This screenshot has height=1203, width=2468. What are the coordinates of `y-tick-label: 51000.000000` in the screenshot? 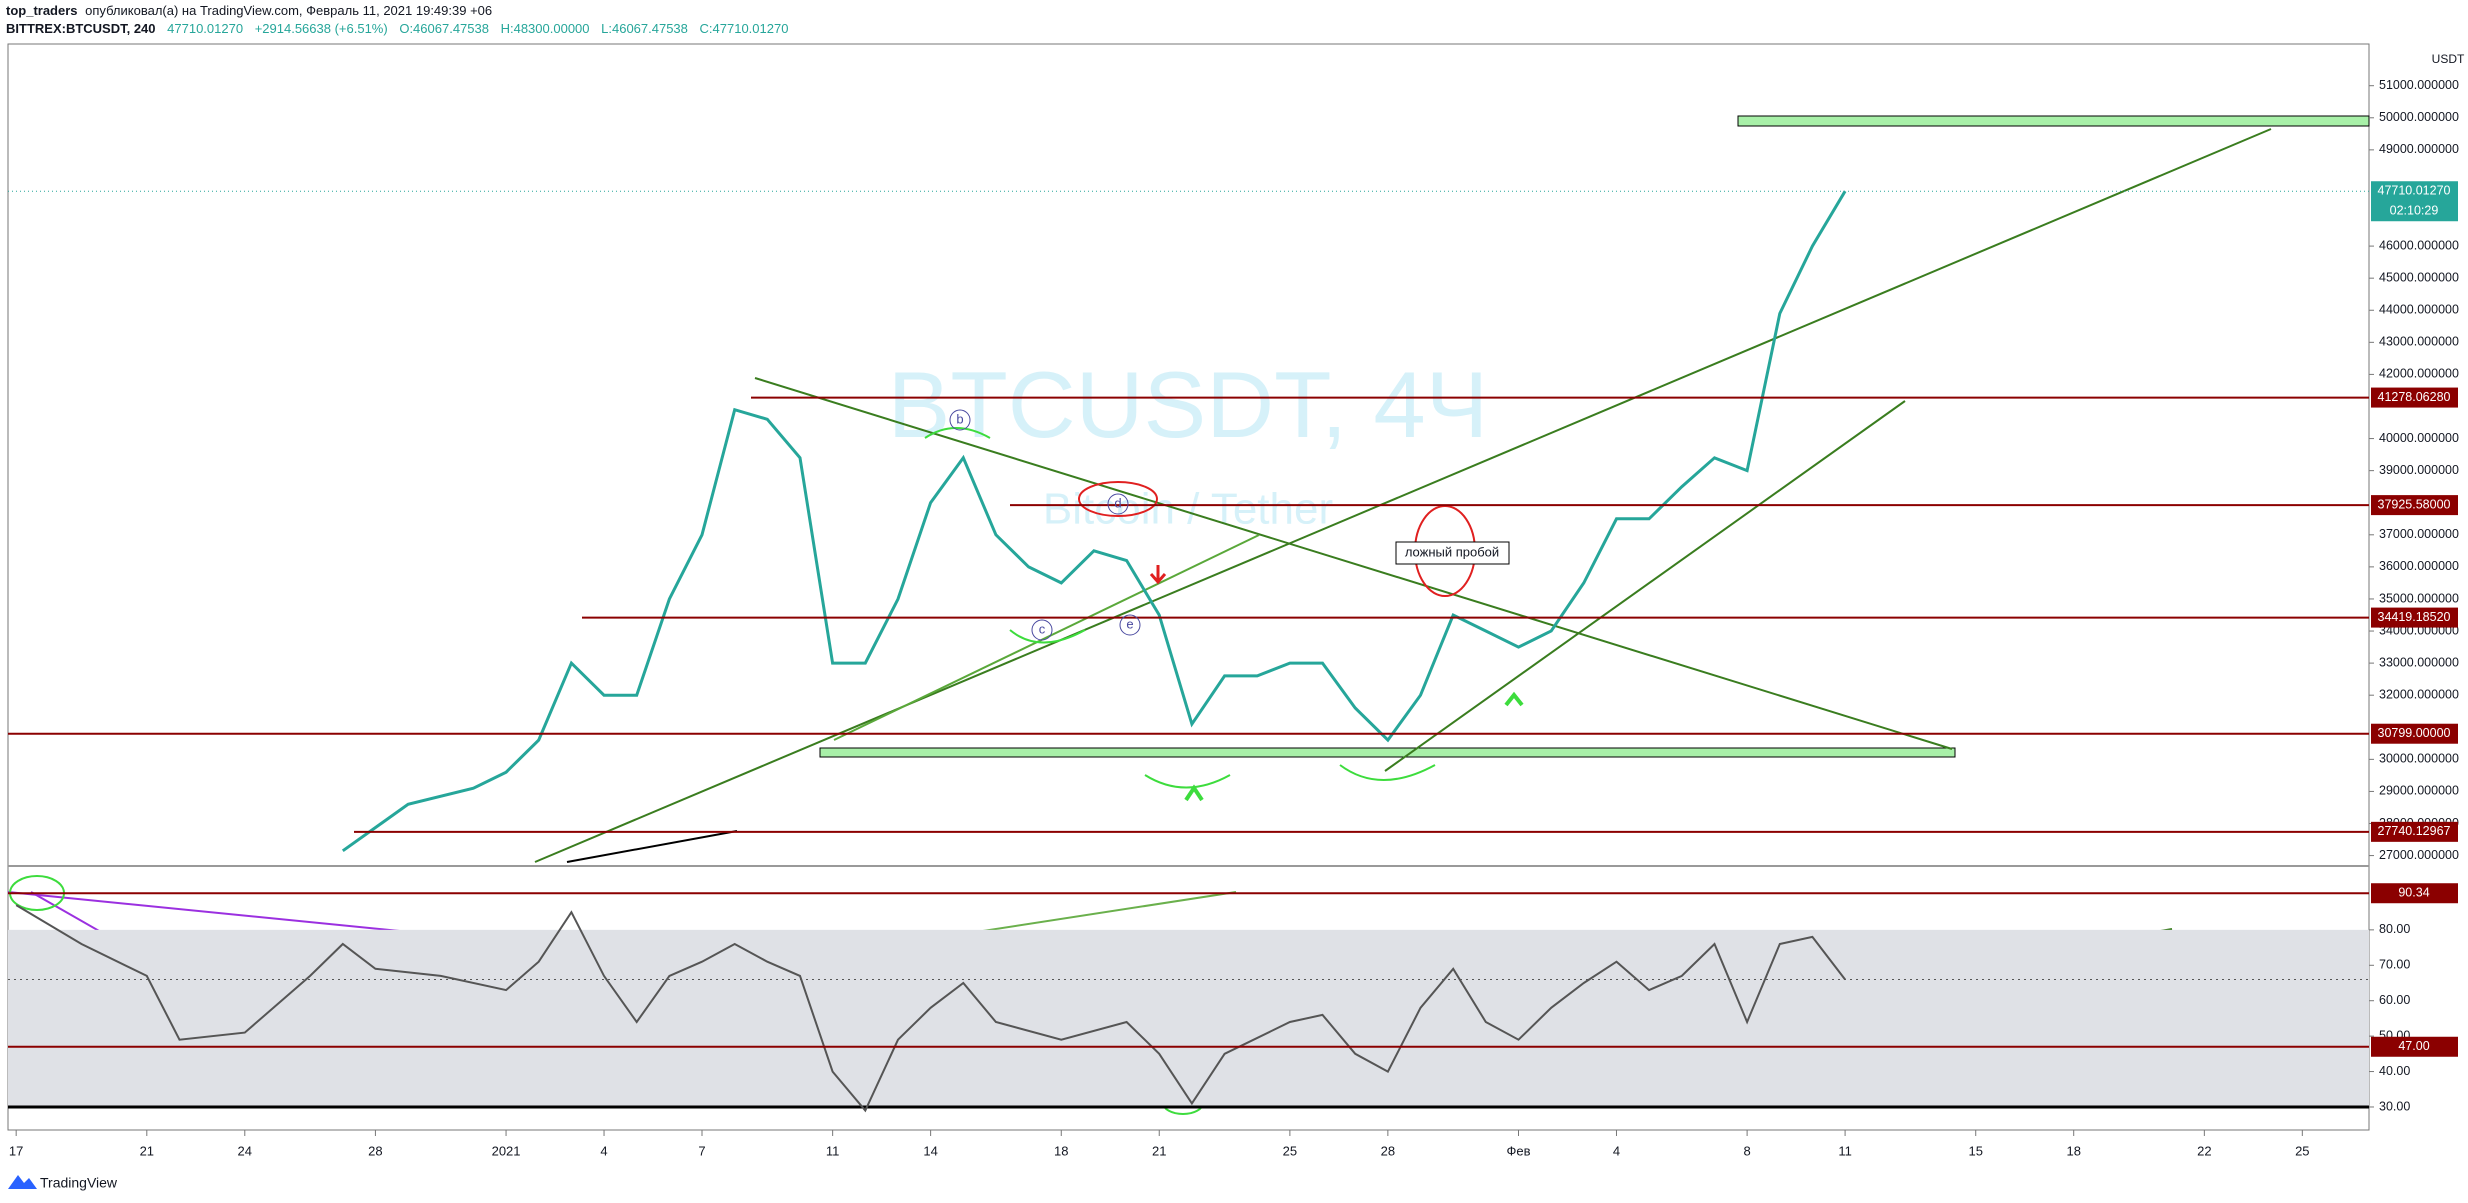 It's located at (2419, 85).